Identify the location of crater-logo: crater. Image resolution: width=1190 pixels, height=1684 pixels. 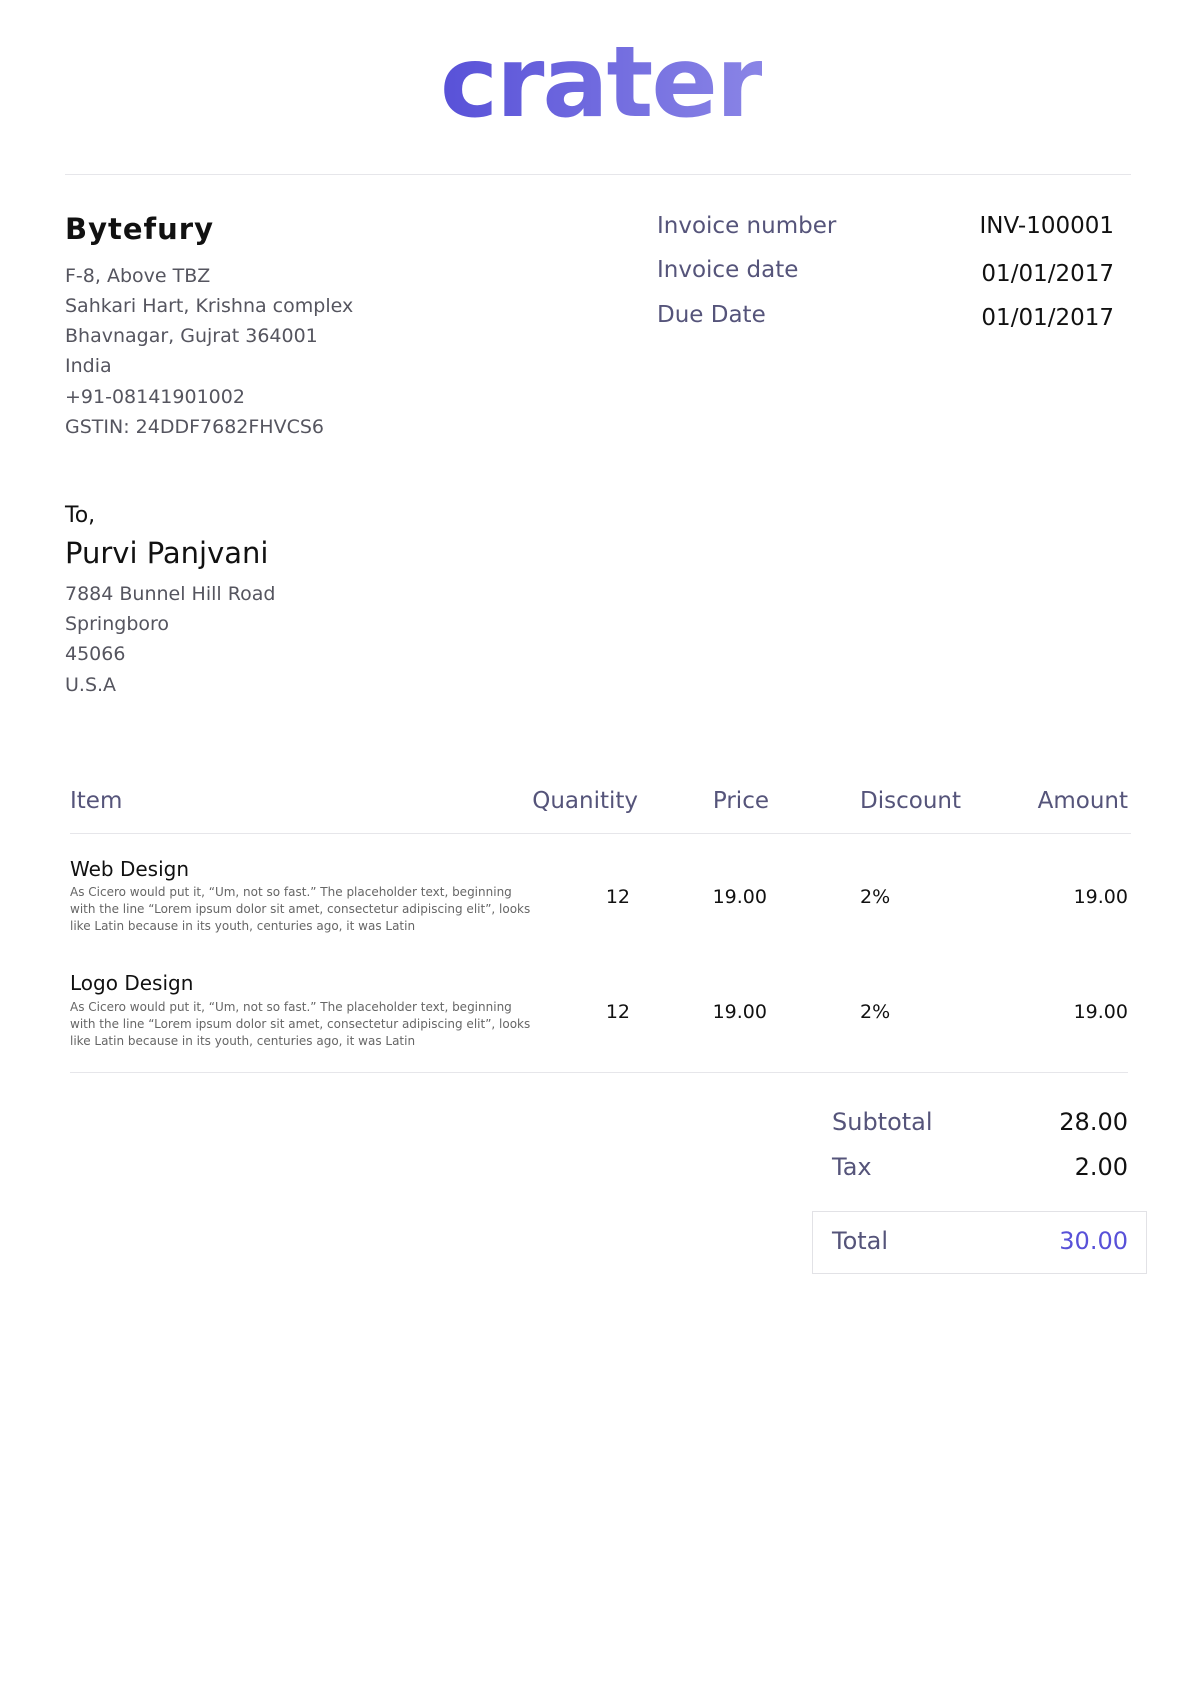
(602, 83).